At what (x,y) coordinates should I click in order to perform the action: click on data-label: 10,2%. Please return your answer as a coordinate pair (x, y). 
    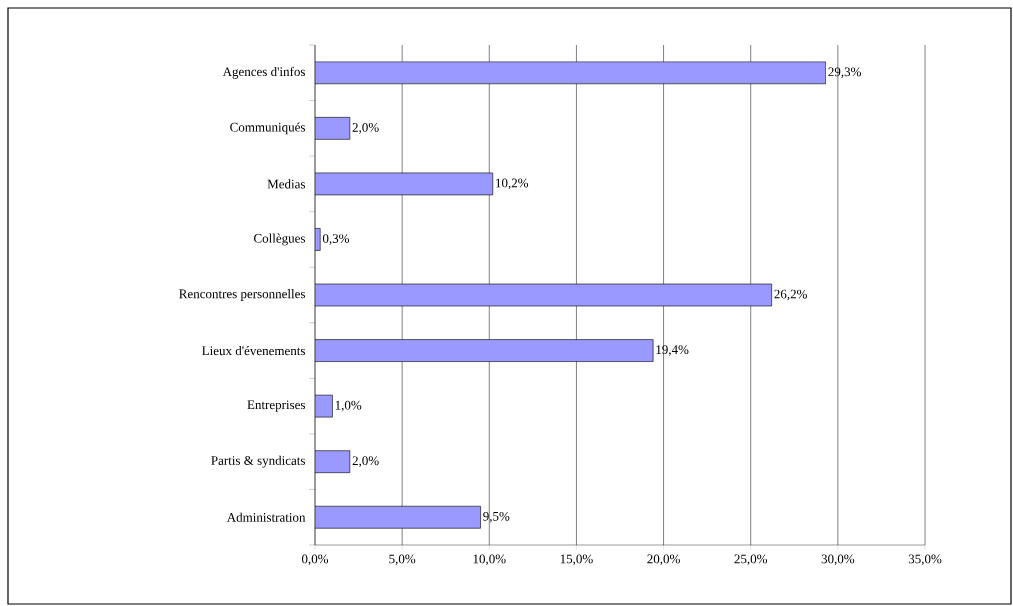
    Looking at the image, I should click on (512, 184).